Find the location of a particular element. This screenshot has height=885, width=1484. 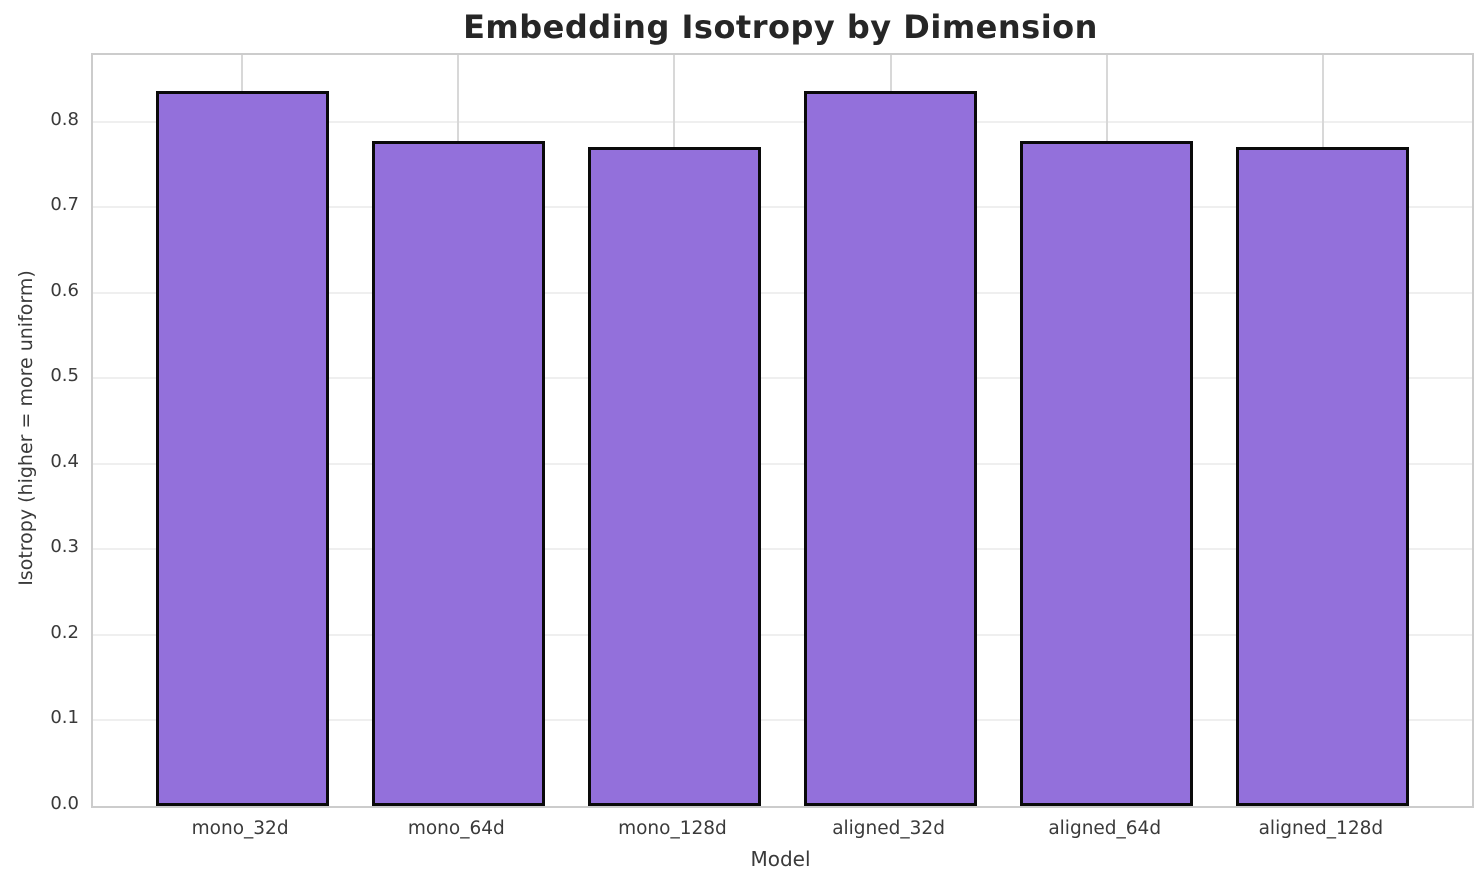

x-tick-label-aligned_32d: aligned_32d is located at coordinates (888, 828).